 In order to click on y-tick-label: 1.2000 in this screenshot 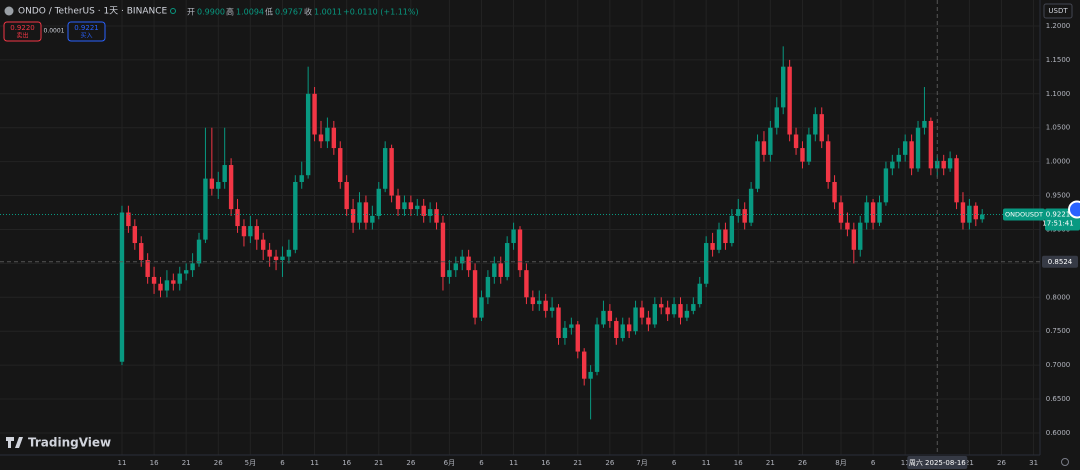, I will do `click(1058, 26)`.